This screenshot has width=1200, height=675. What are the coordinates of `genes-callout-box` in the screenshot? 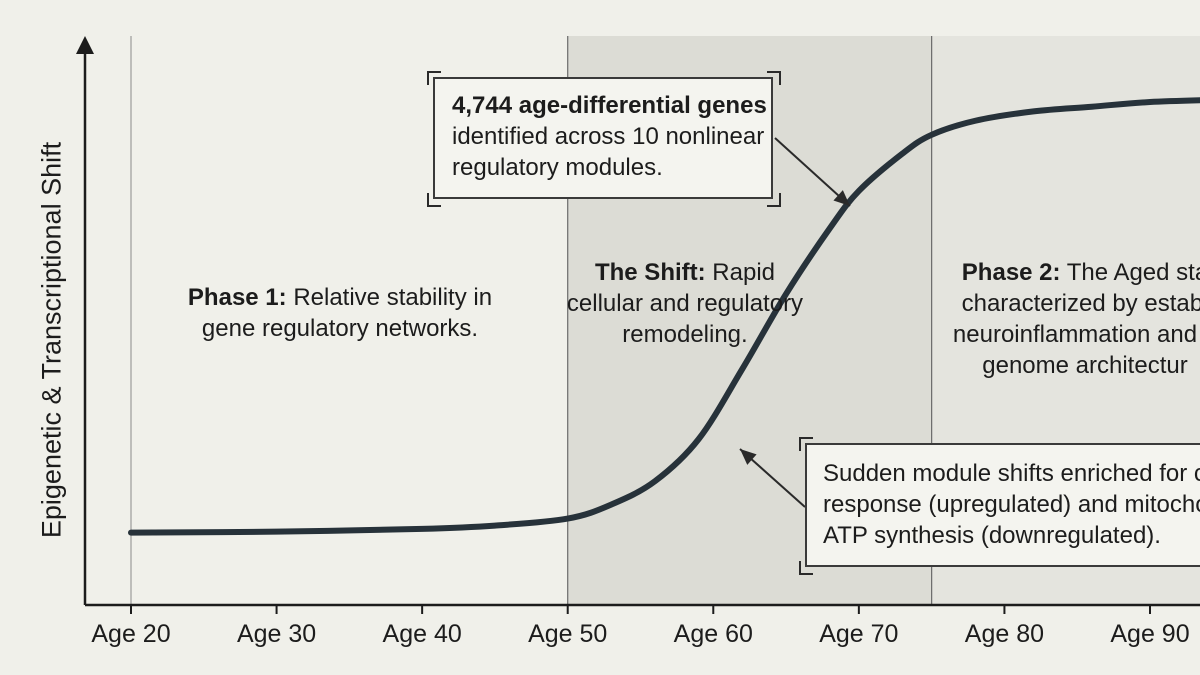 It's located at (603, 138).